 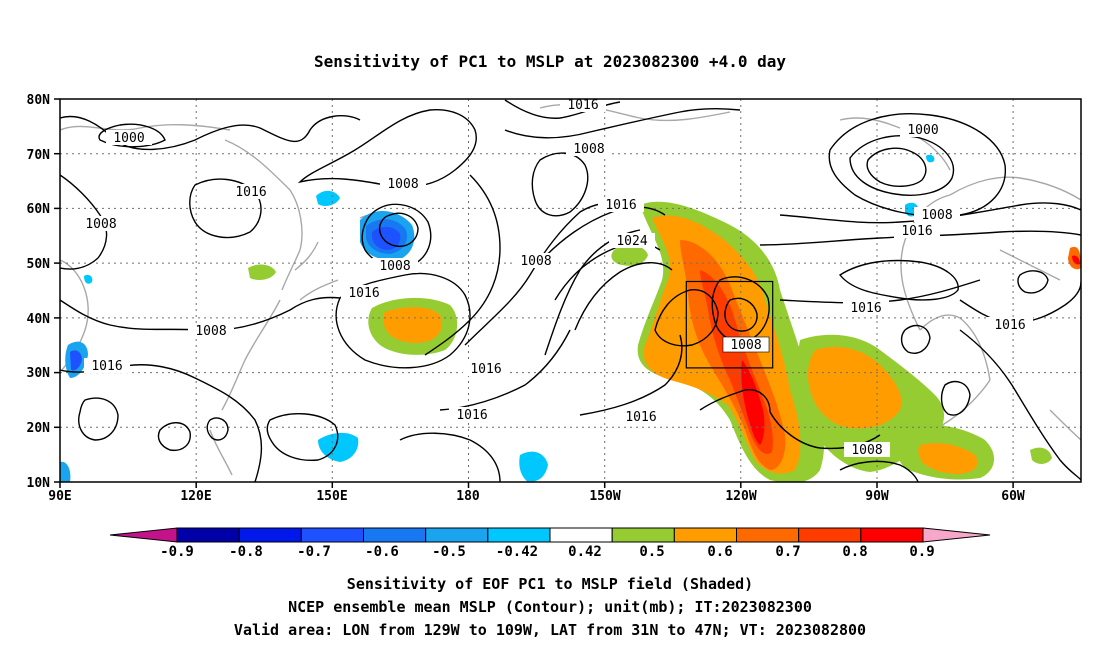 What do you see at coordinates (604, 496) in the screenshot?
I see `lon-label: 150W` at bounding box center [604, 496].